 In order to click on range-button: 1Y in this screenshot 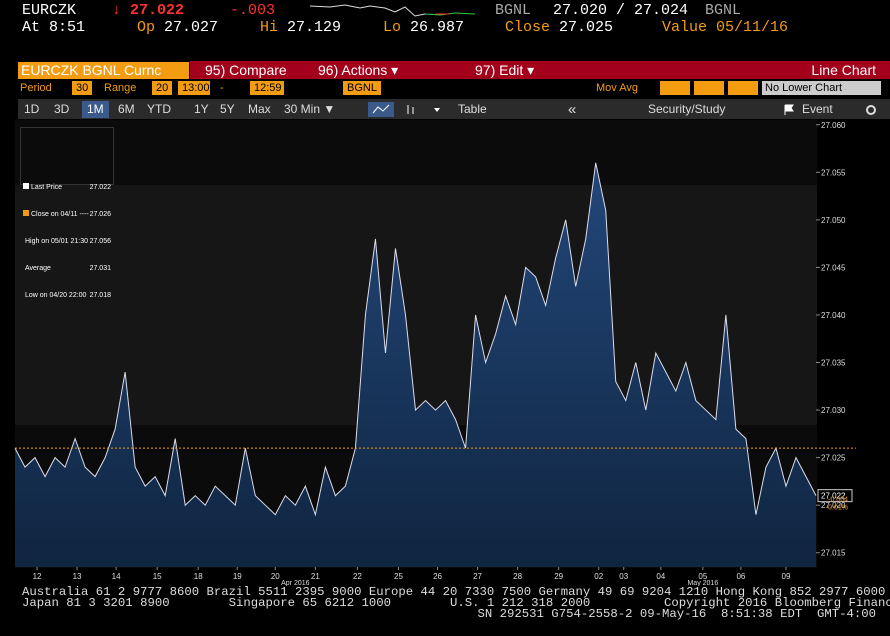, I will do `click(201, 109)`.